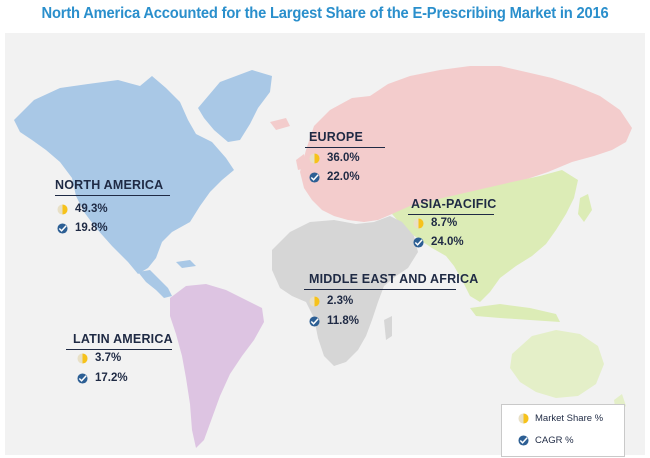  I want to click on stat-market-share-europe: 36.0%, so click(334, 158).